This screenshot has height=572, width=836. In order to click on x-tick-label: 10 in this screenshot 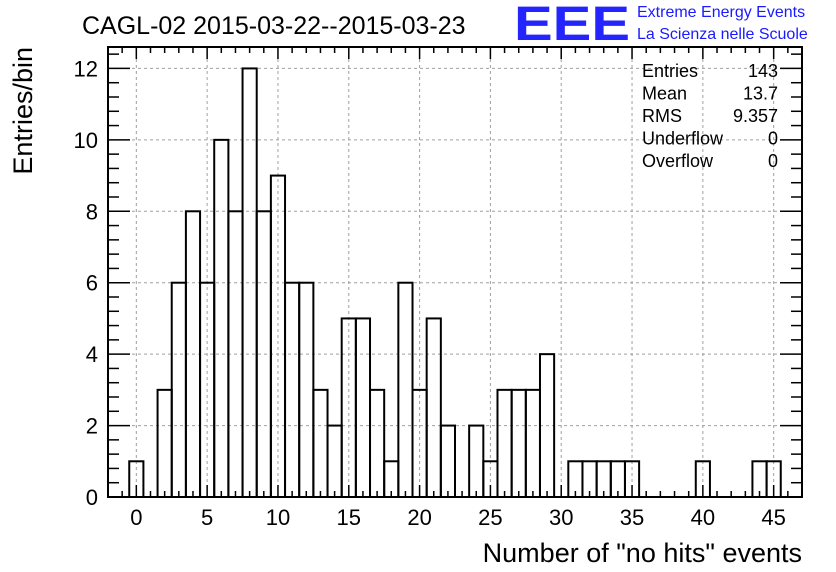, I will do `click(278, 517)`.